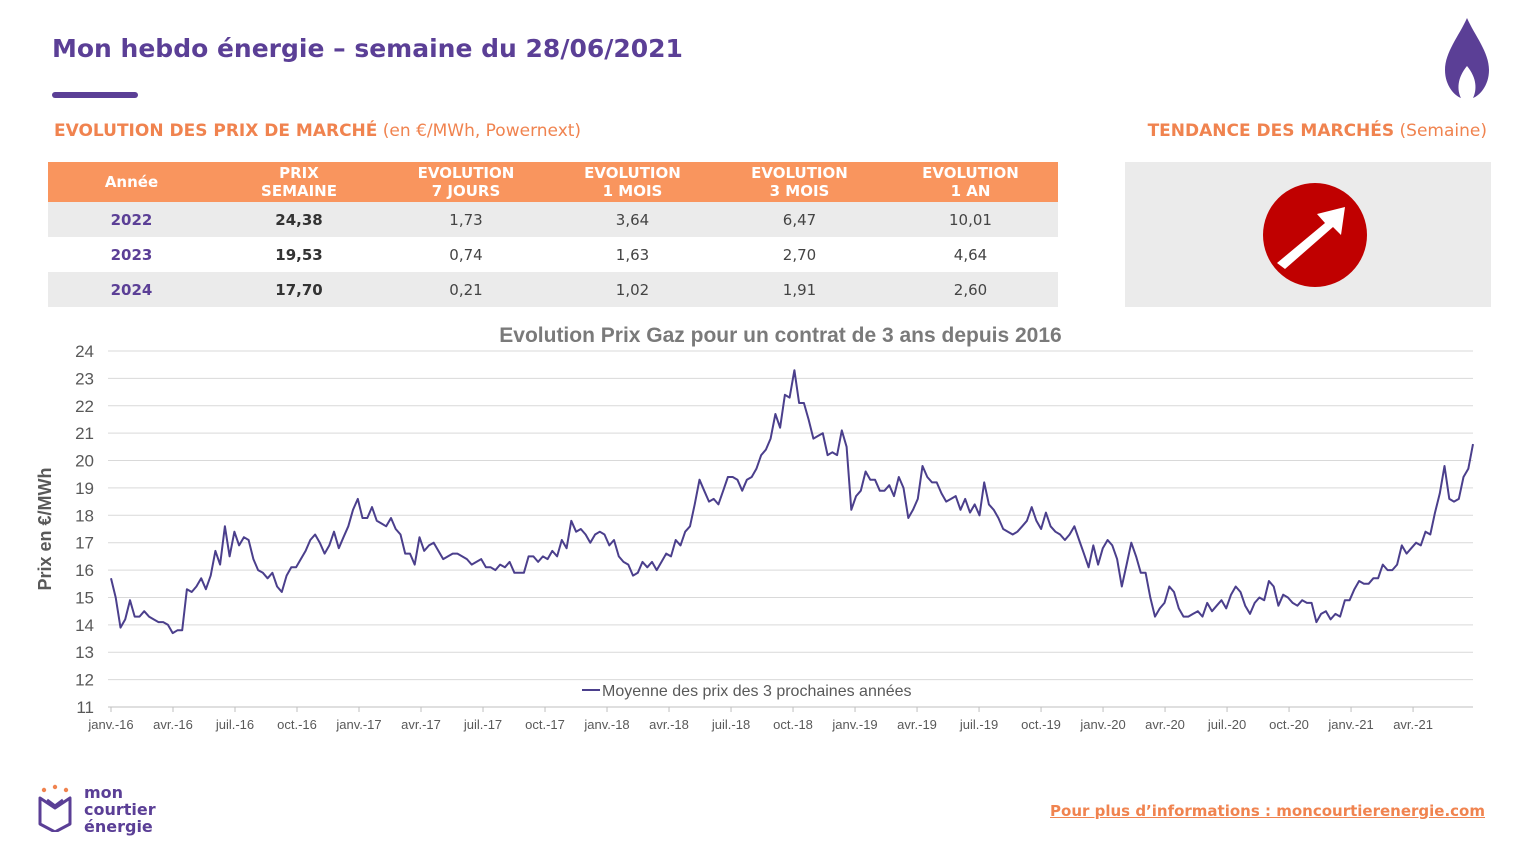 This screenshot has height=851, width=1539. I want to click on x-tick-label: oct.-19, so click(1041, 724).